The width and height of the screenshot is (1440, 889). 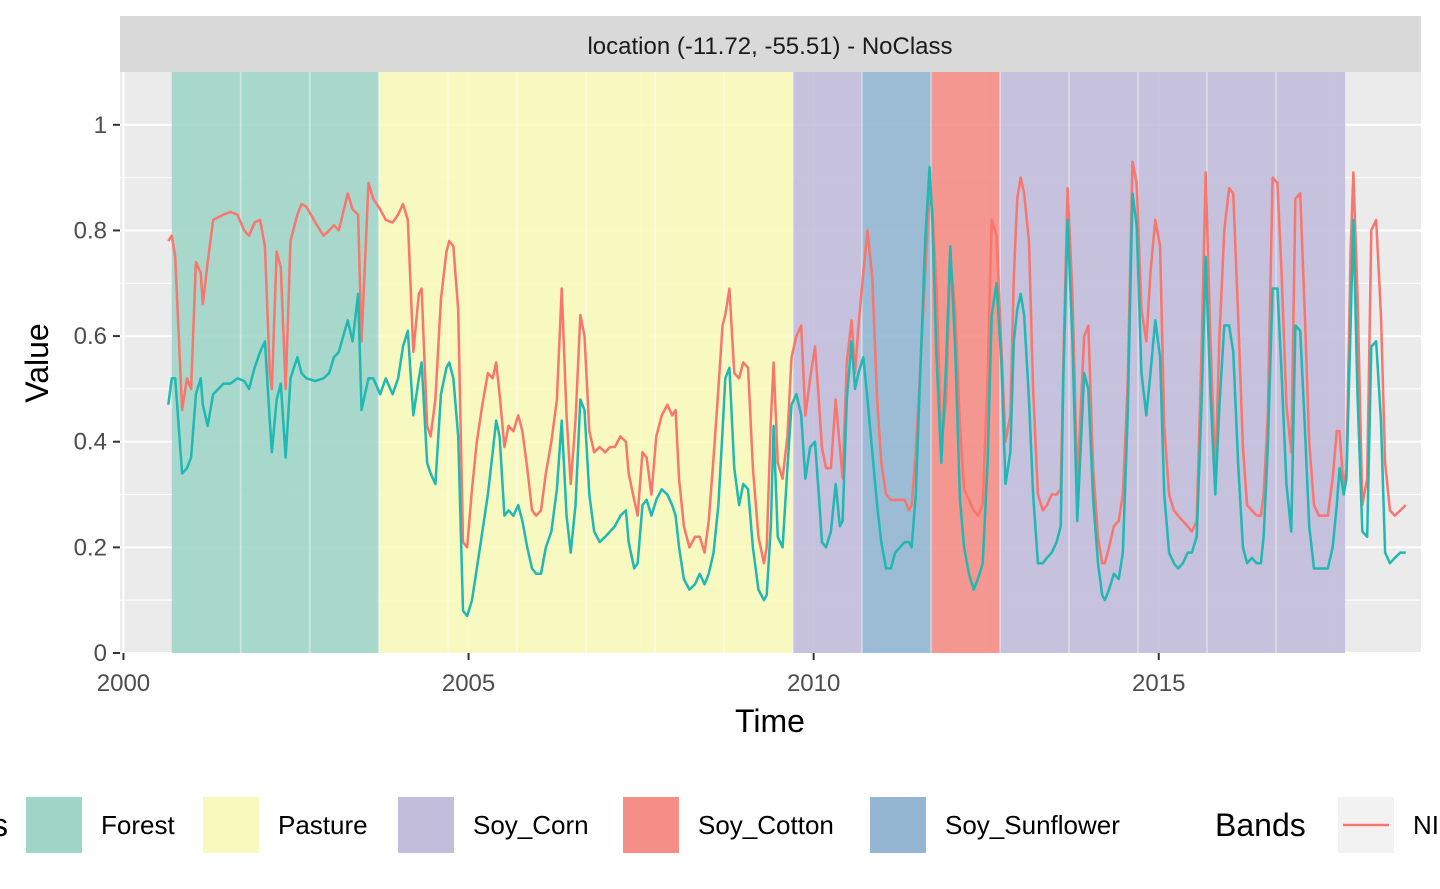 I want to click on facet-strip, so click(x=770, y=44).